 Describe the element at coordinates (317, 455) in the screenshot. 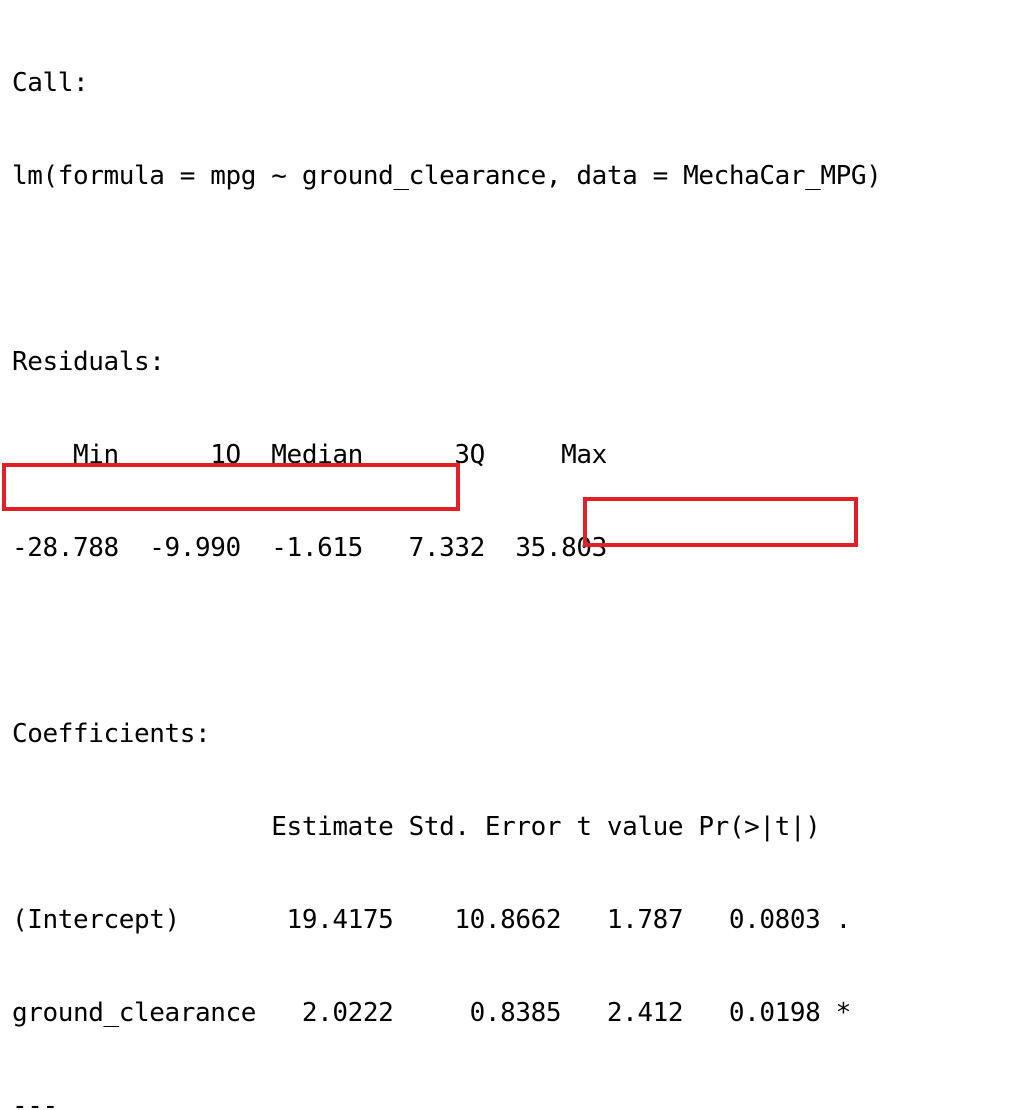

I see `residuals-labels: Min 1Q Median 3Q Max` at that location.